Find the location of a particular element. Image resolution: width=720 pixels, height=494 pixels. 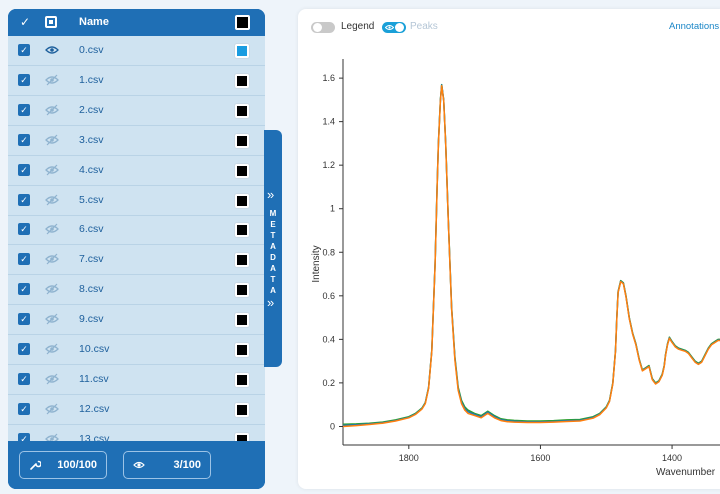

chevron-right-icon: » is located at coordinates (271, 194).